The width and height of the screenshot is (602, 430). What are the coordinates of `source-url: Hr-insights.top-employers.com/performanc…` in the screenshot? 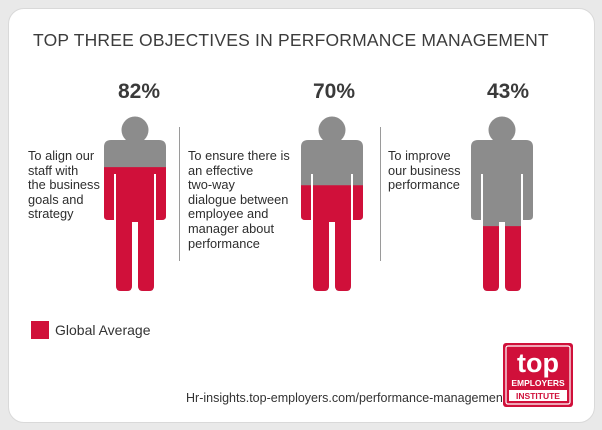 It's located at (346, 398).